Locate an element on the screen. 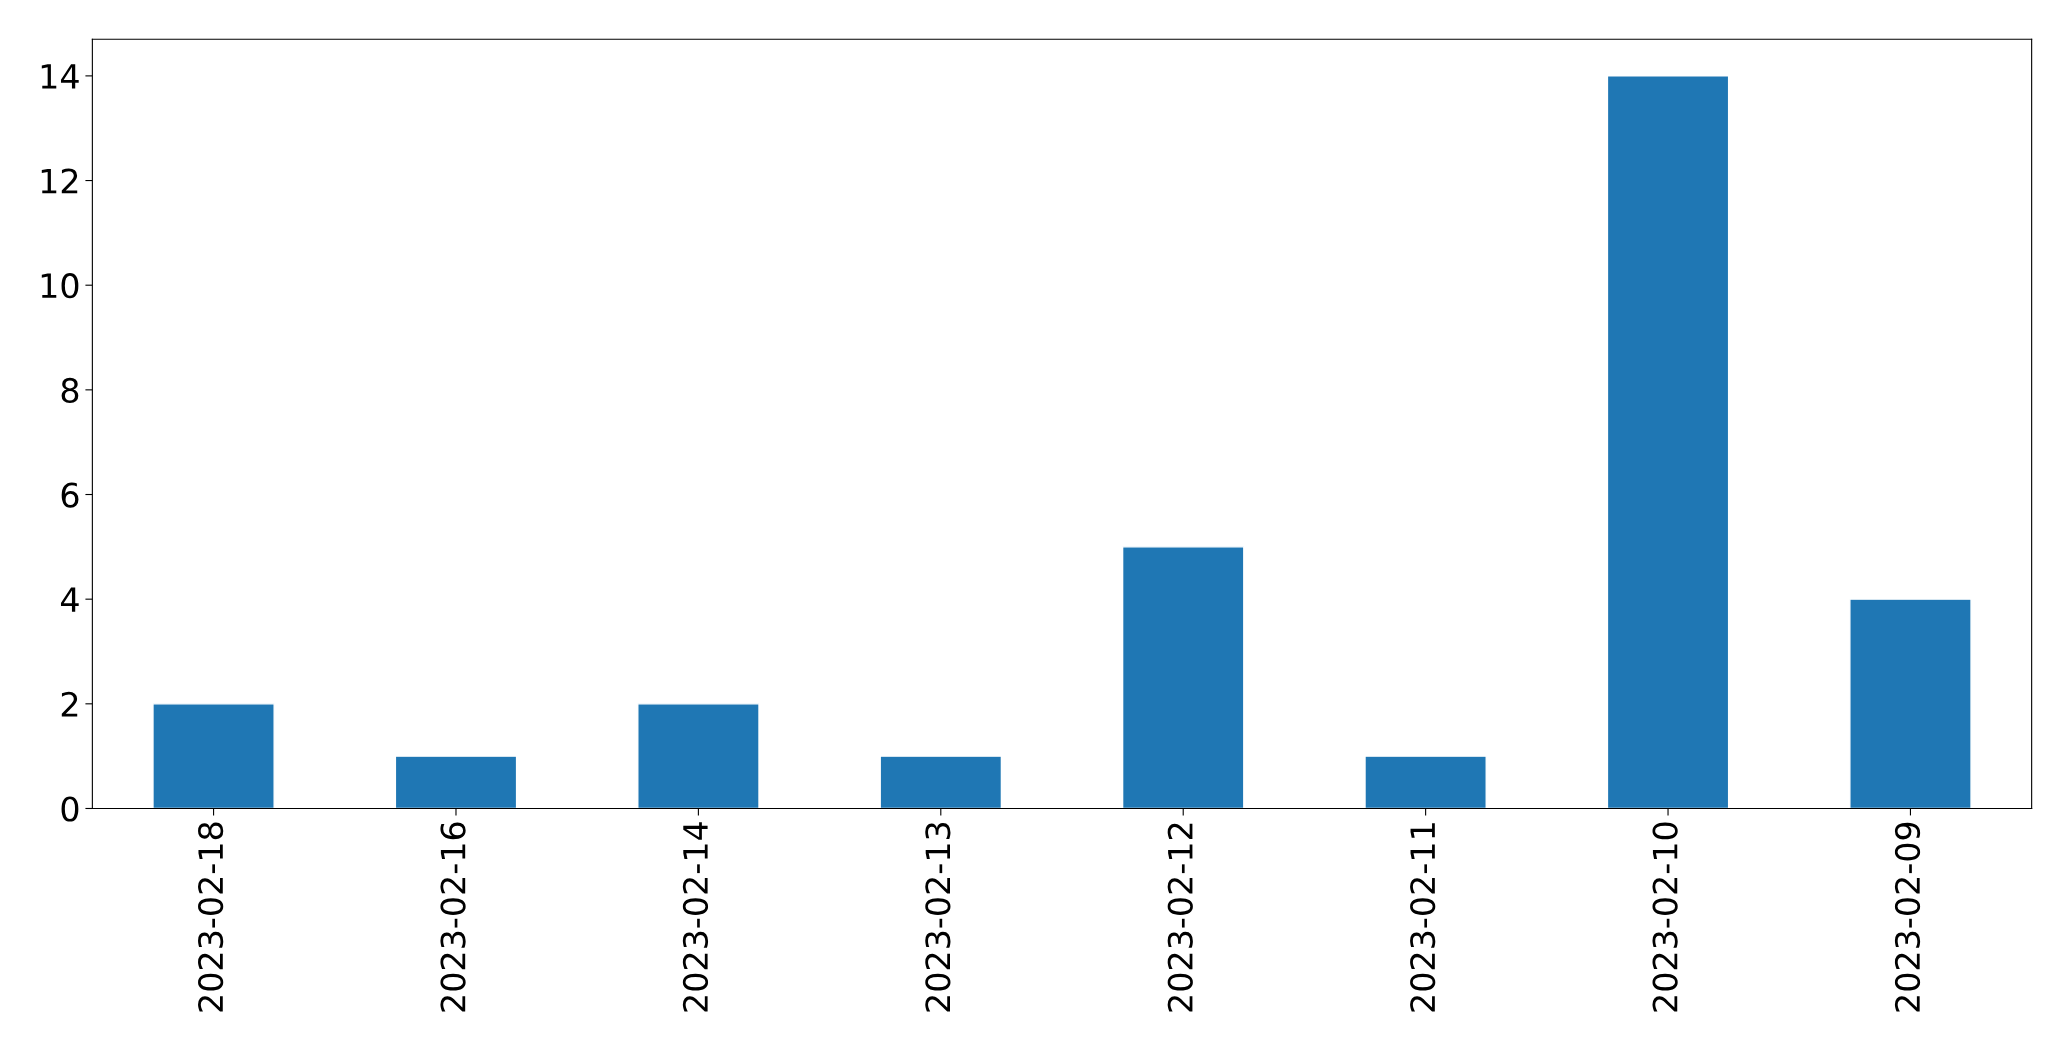 This screenshot has height=1061, width=2071. x-tick-label: 2023-02-12 is located at coordinates (1180, 917).